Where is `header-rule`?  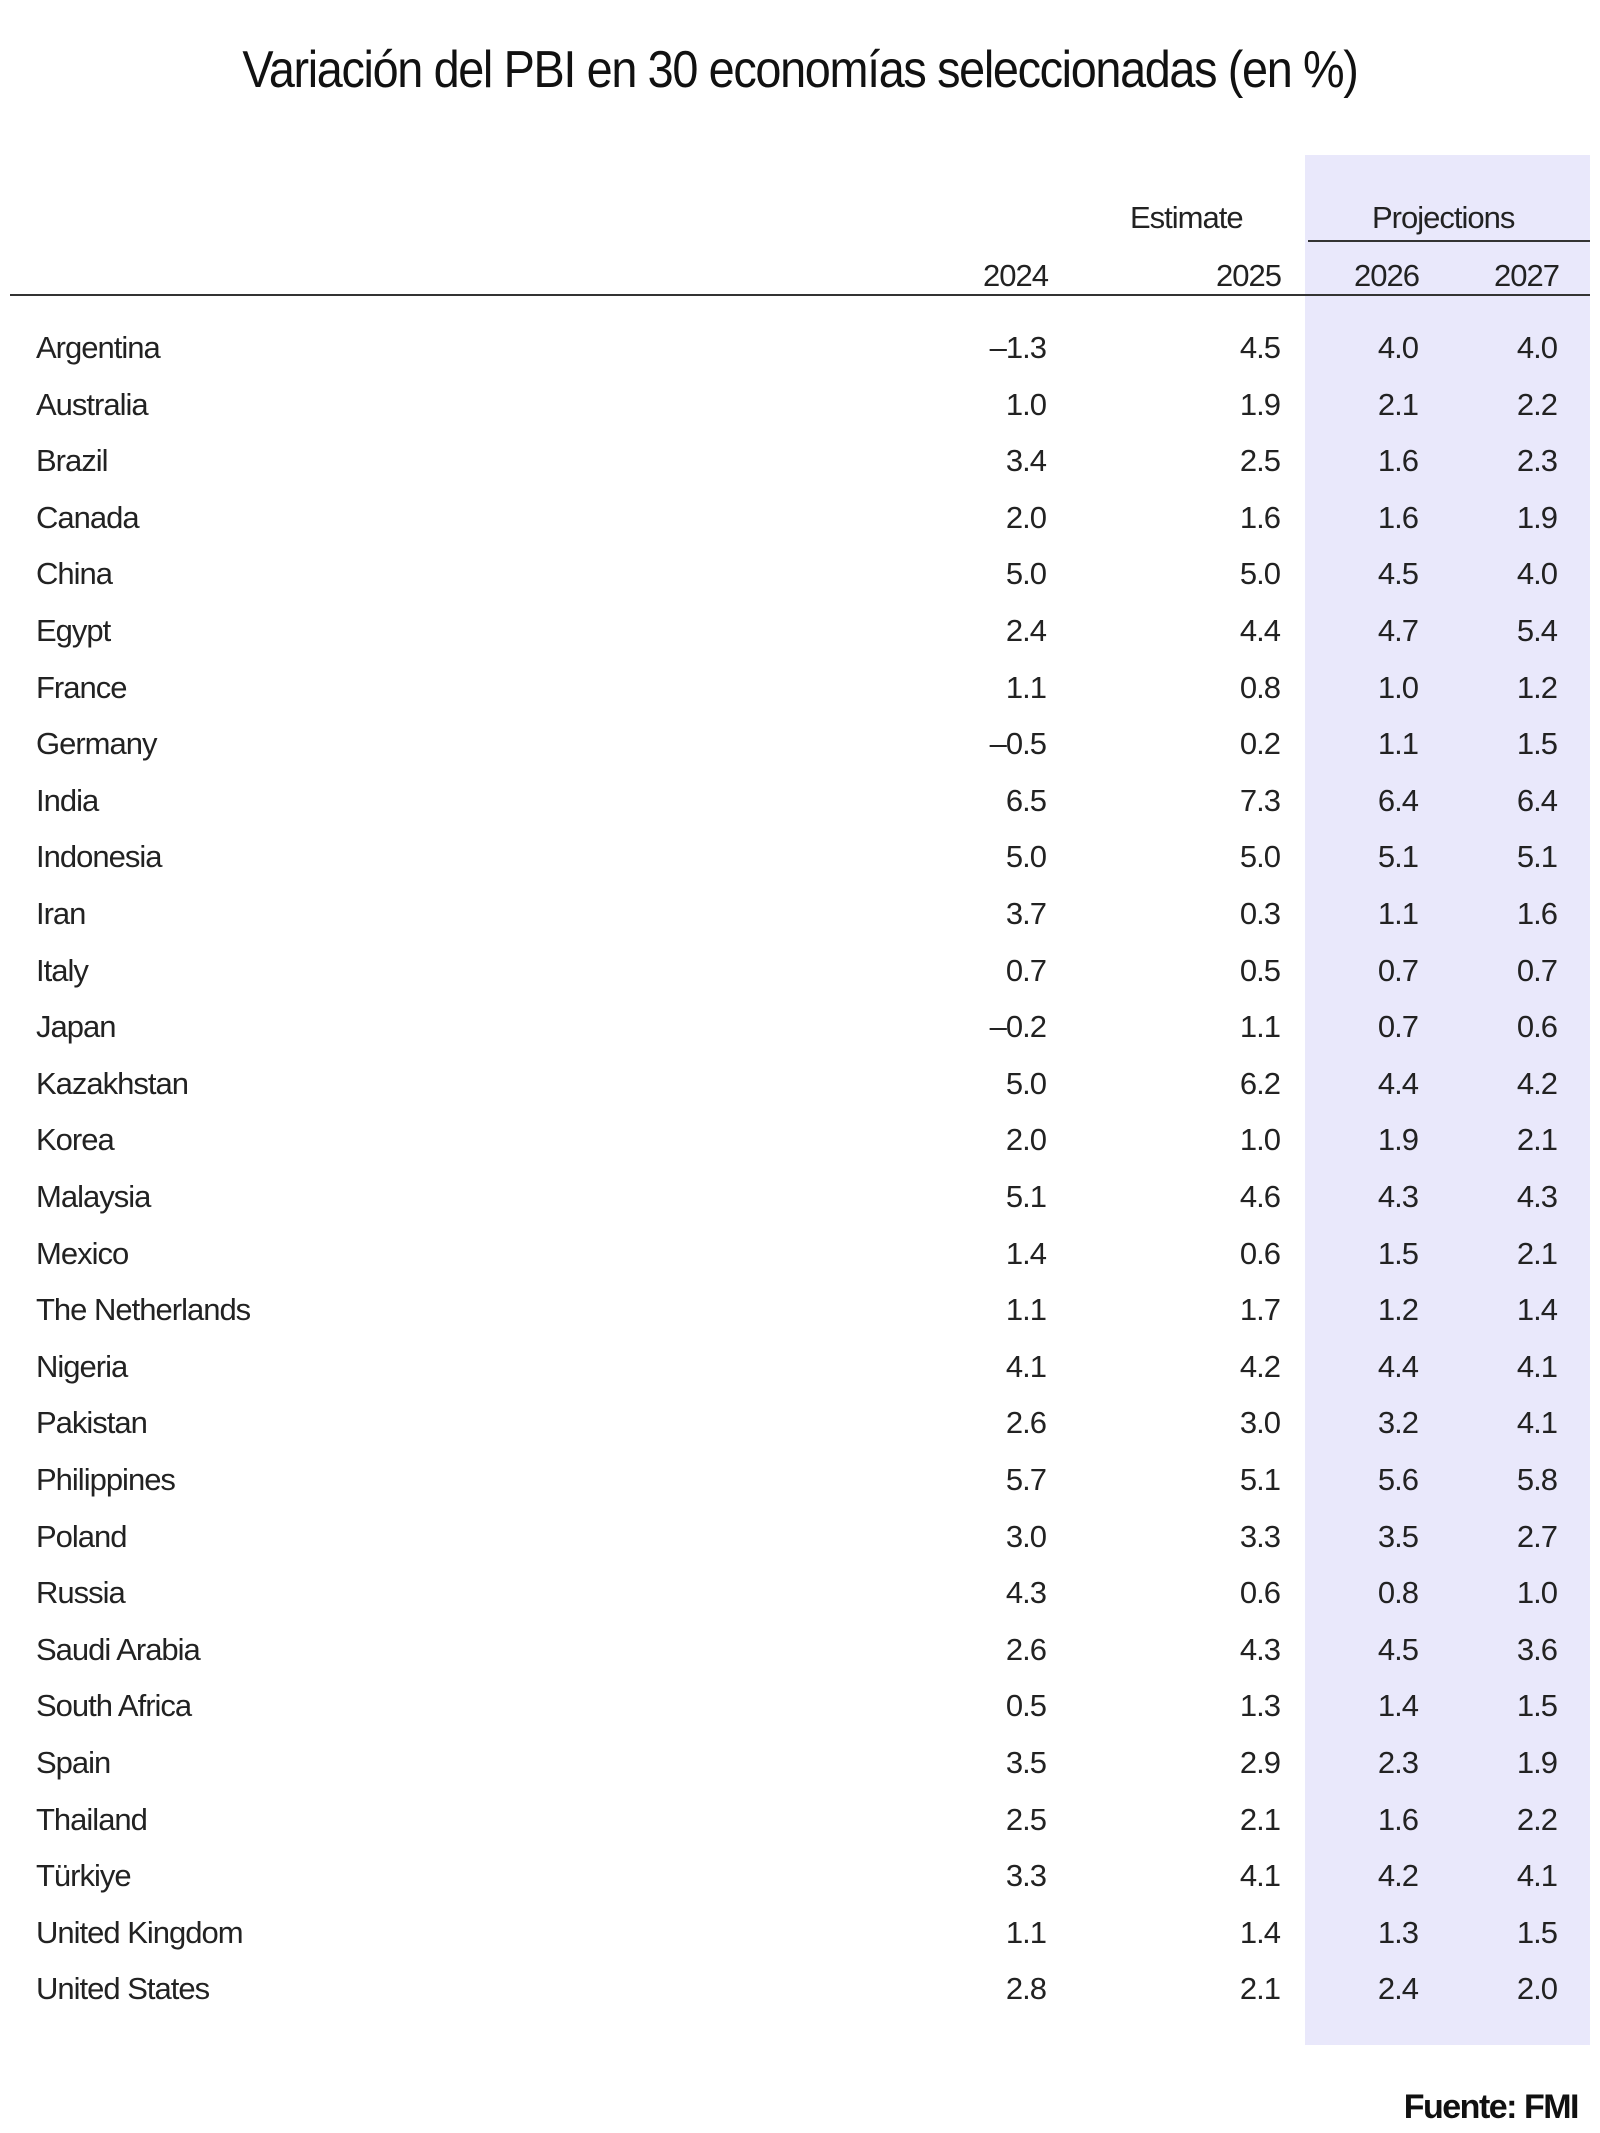 header-rule is located at coordinates (800, 295).